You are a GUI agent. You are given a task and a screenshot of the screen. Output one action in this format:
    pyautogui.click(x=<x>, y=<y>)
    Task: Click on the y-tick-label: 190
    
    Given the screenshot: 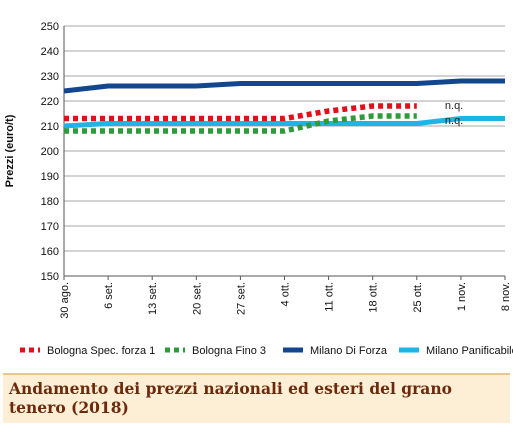 What is the action you would take?
    pyautogui.click(x=50, y=177)
    